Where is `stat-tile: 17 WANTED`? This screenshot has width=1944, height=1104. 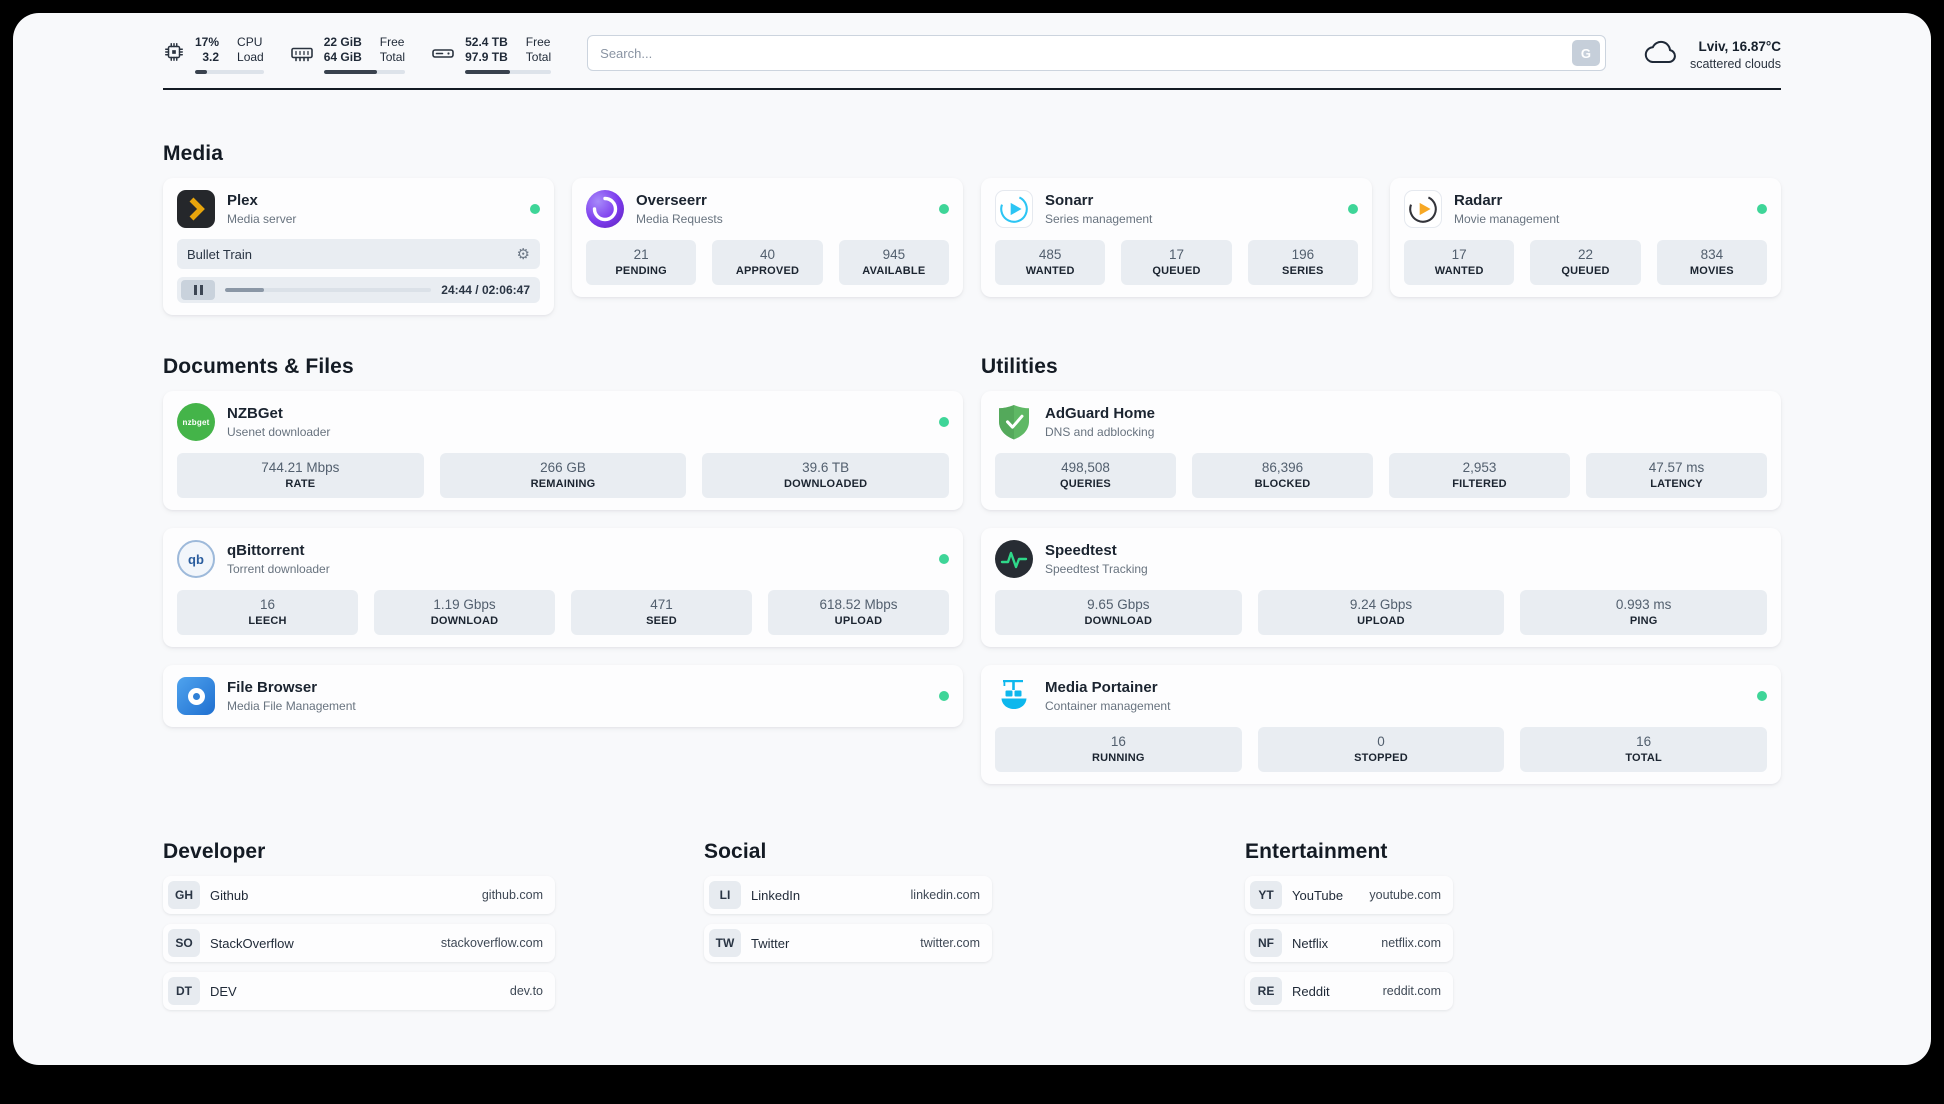
stat-tile: 17 WANTED is located at coordinates (1459, 262).